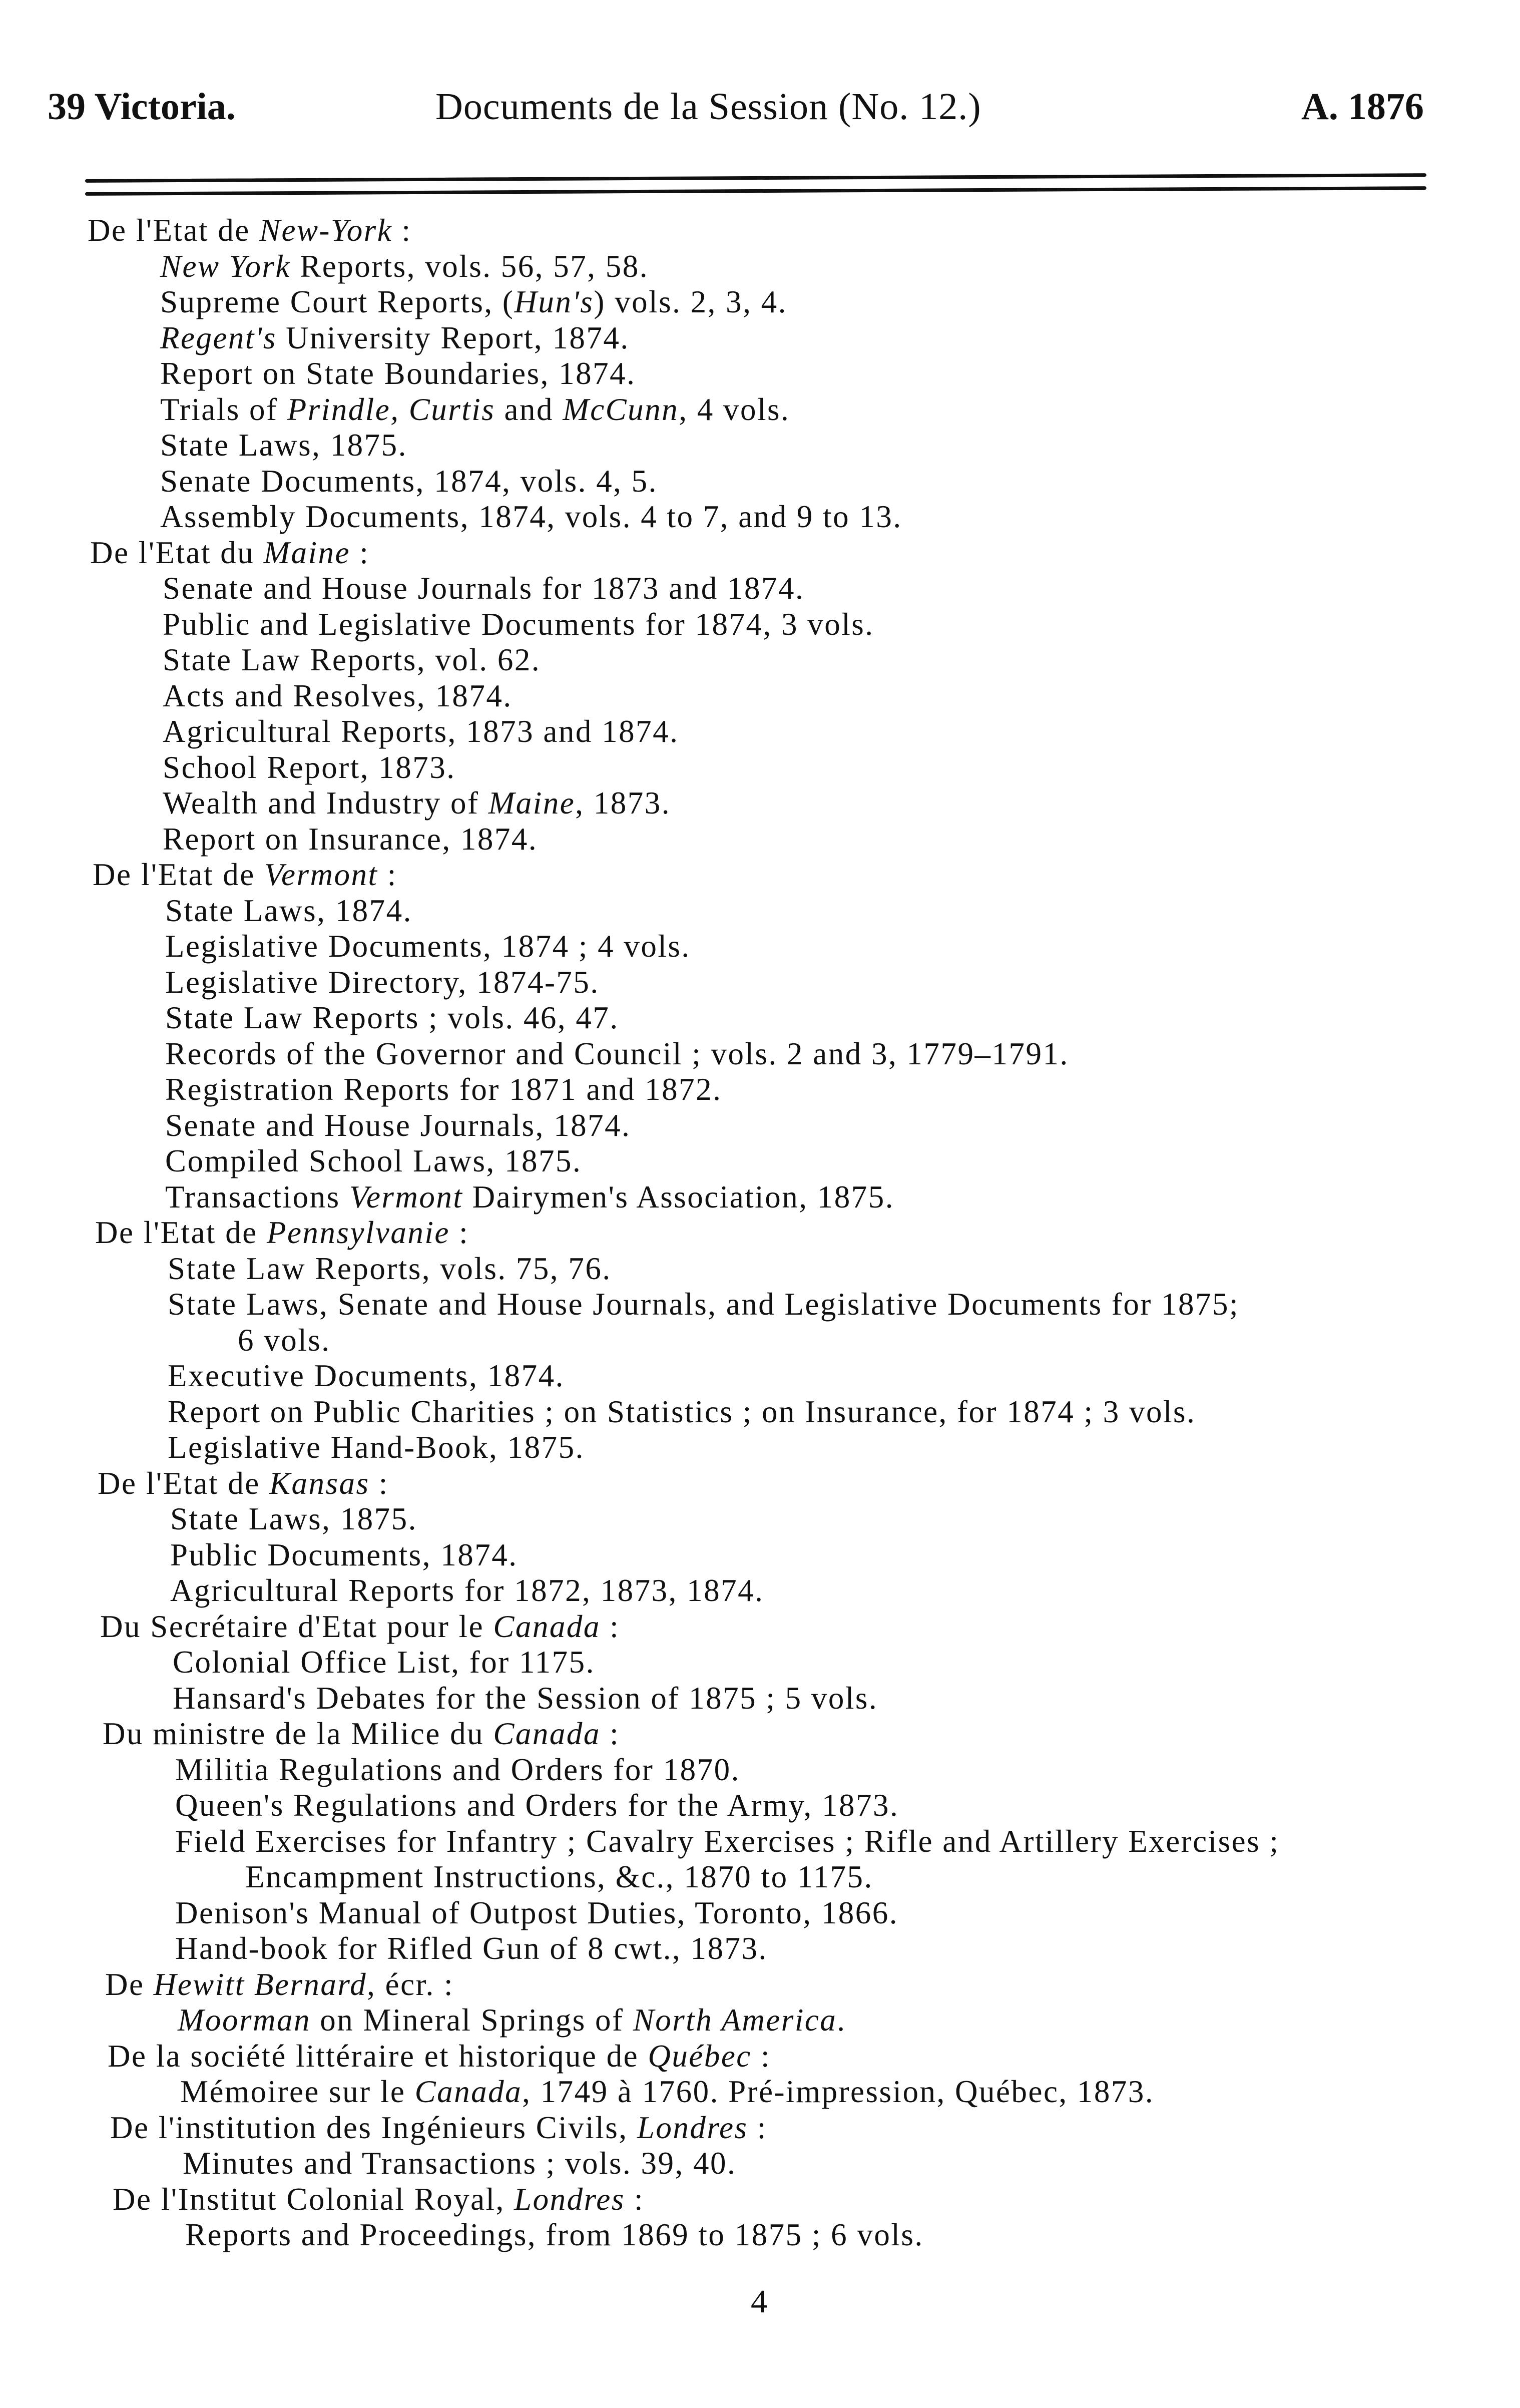 The height and width of the screenshot is (2408, 1520). I want to click on text-segment: De l'institution des Ingénieurs Civils,, so click(374, 2127).